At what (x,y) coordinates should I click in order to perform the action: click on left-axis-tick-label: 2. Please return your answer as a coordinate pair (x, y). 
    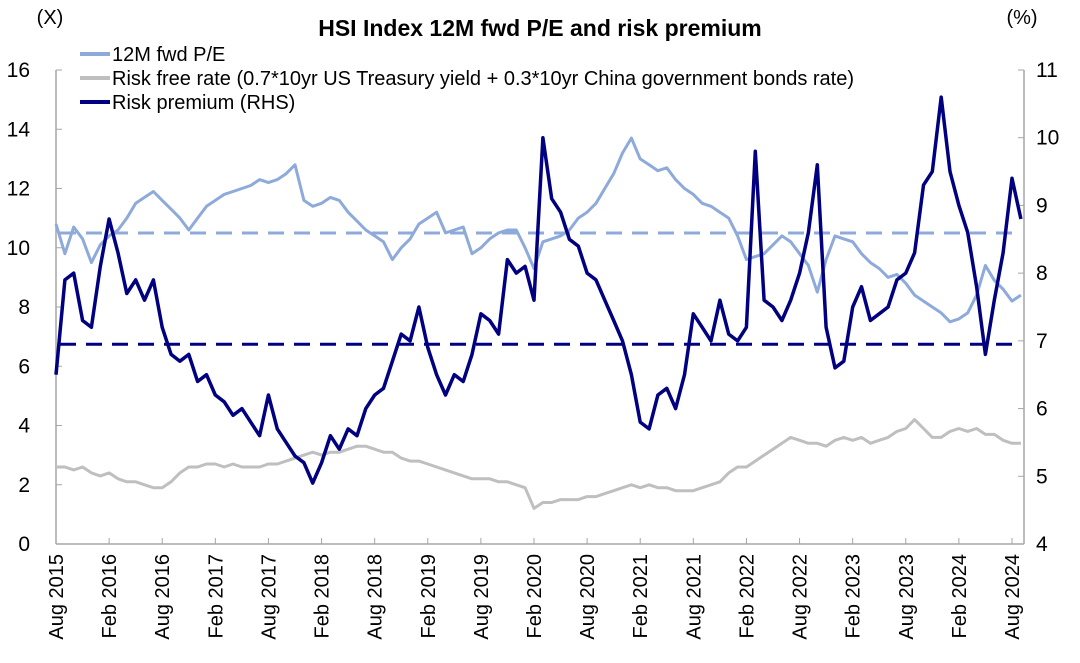
    Looking at the image, I should click on (24, 485).